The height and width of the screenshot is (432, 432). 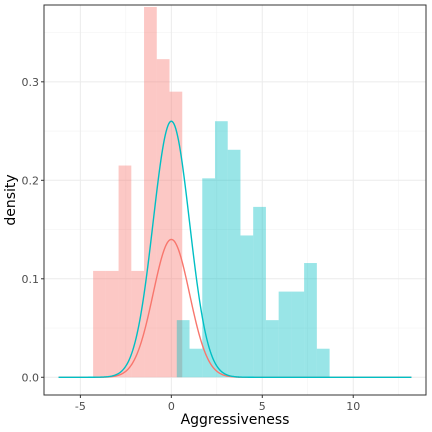 What do you see at coordinates (11, 199) in the screenshot?
I see `y-axis-title: density` at bounding box center [11, 199].